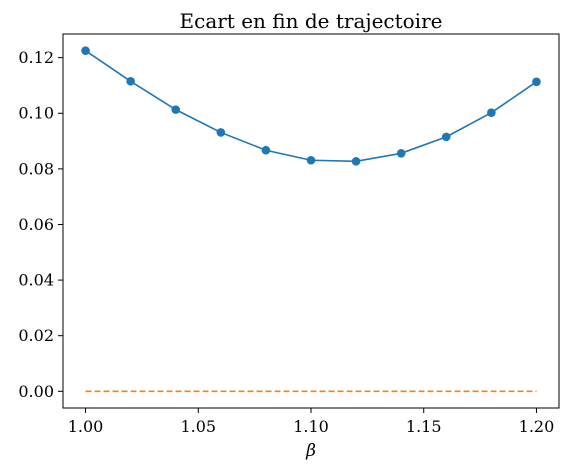 This screenshot has width=569, height=471. What do you see at coordinates (198, 426) in the screenshot?
I see `x-tick-label: 1.05` at bounding box center [198, 426].